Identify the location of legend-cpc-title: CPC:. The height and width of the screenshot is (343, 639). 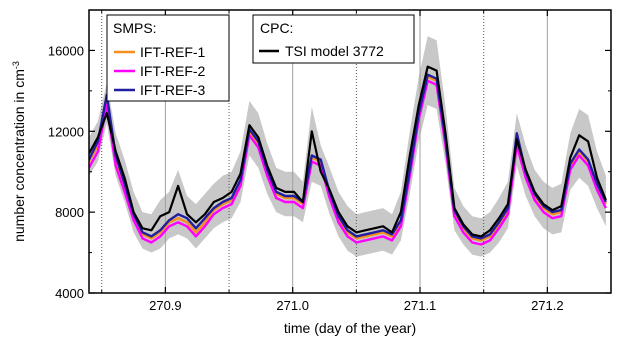
(276, 28).